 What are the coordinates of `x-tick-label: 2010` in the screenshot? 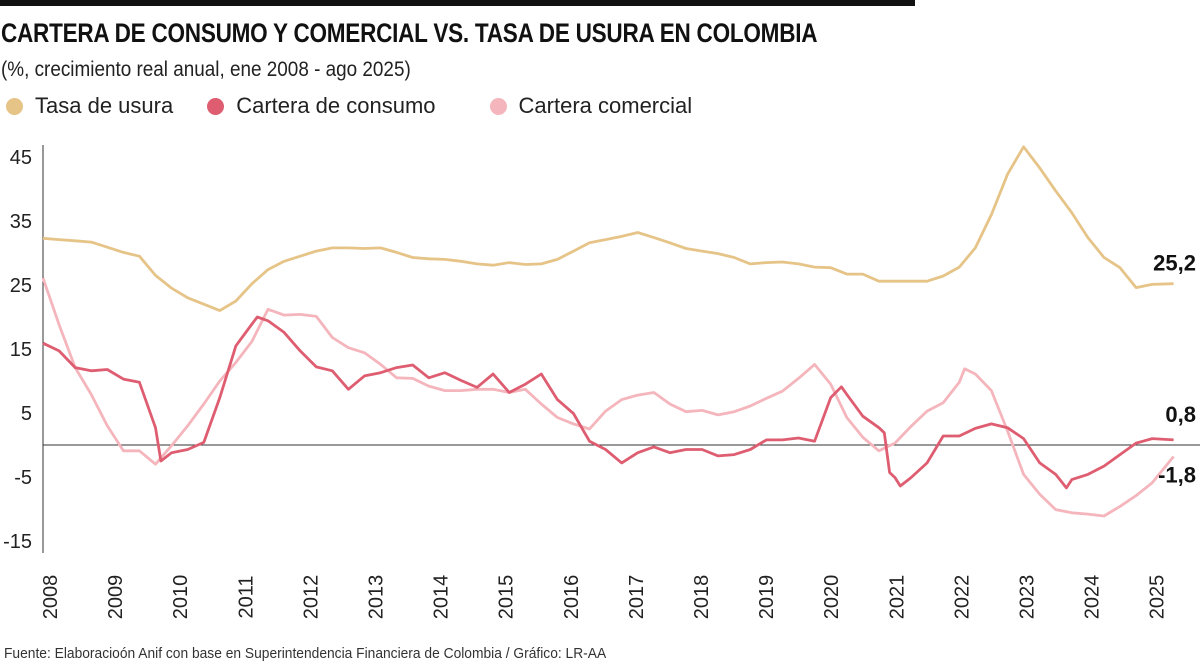 It's located at (181, 597).